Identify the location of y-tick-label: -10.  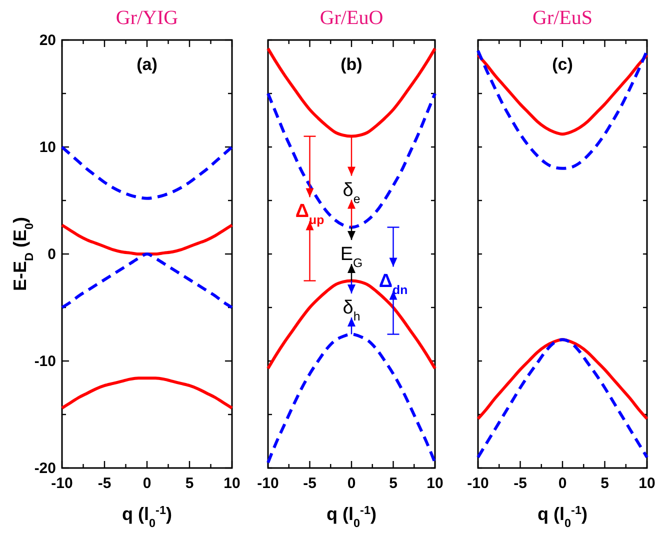
(45, 361).